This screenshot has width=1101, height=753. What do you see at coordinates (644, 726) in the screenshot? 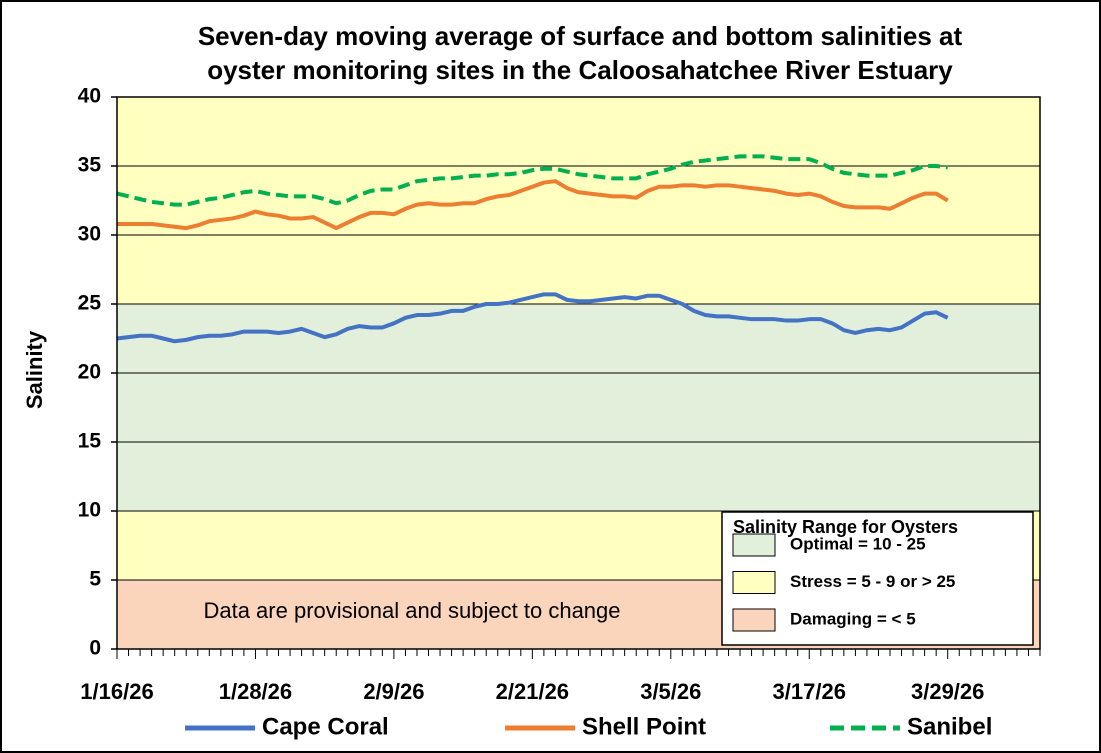
I see `legend-label: Shell Point` at bounding box center [644, 726].